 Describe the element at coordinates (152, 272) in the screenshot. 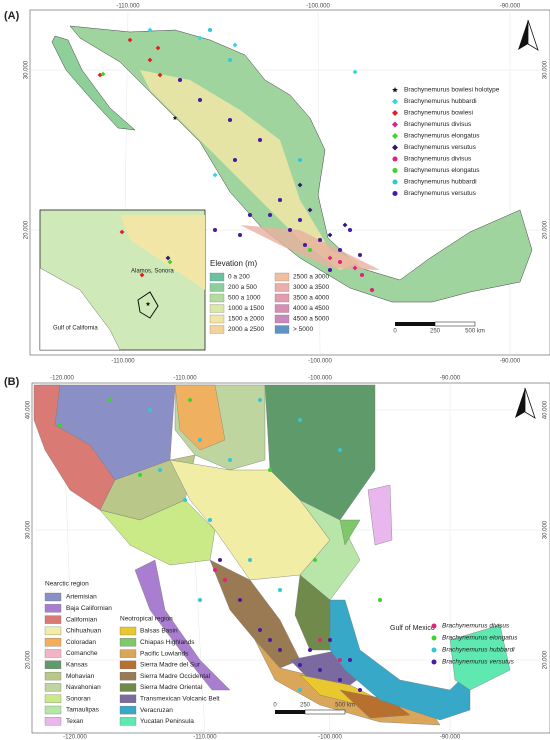

I see `inset-label: Alamos, Sonora` at that location.